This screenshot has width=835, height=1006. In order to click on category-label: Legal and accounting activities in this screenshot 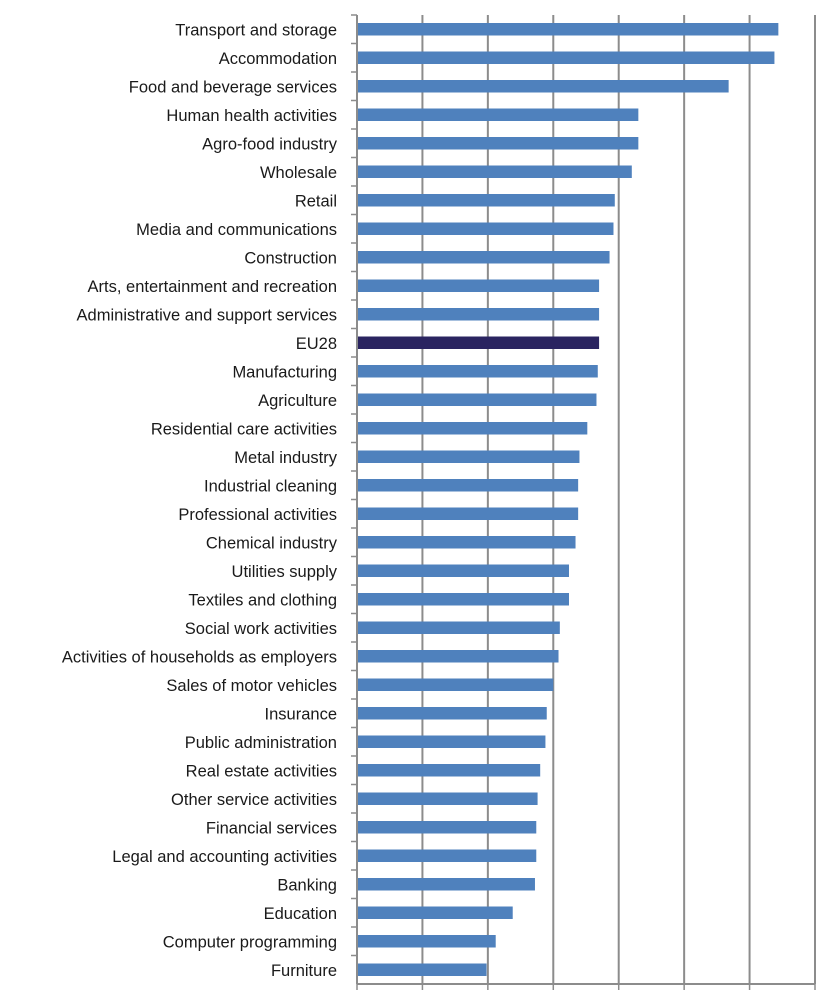, I will do `click(224, 857)`.